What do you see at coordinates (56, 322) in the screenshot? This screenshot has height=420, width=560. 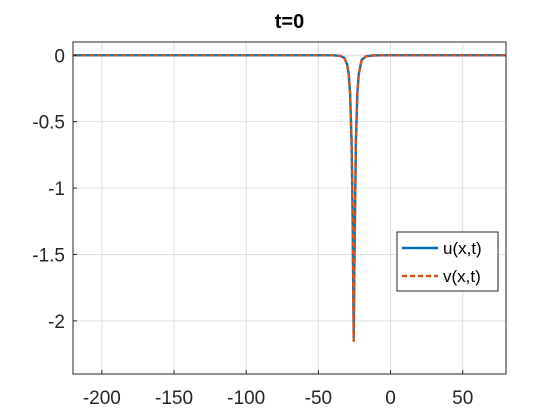 I see `y-tick-label: -2` at bounding box center [56, 322].